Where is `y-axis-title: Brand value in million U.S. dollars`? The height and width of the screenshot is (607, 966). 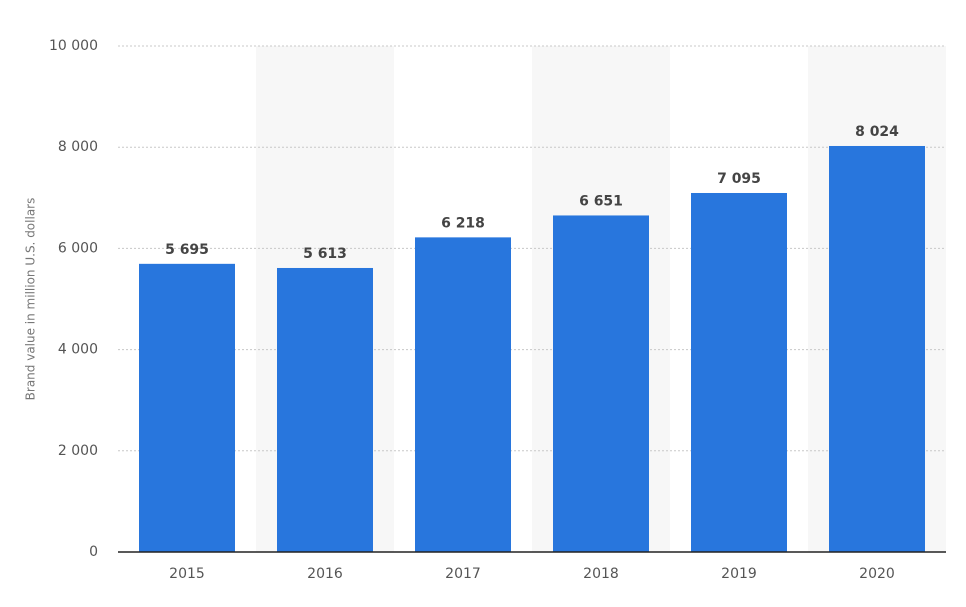
y-axis-title: Brand value in million U.S. dollars is located at coordinates (31, 299).